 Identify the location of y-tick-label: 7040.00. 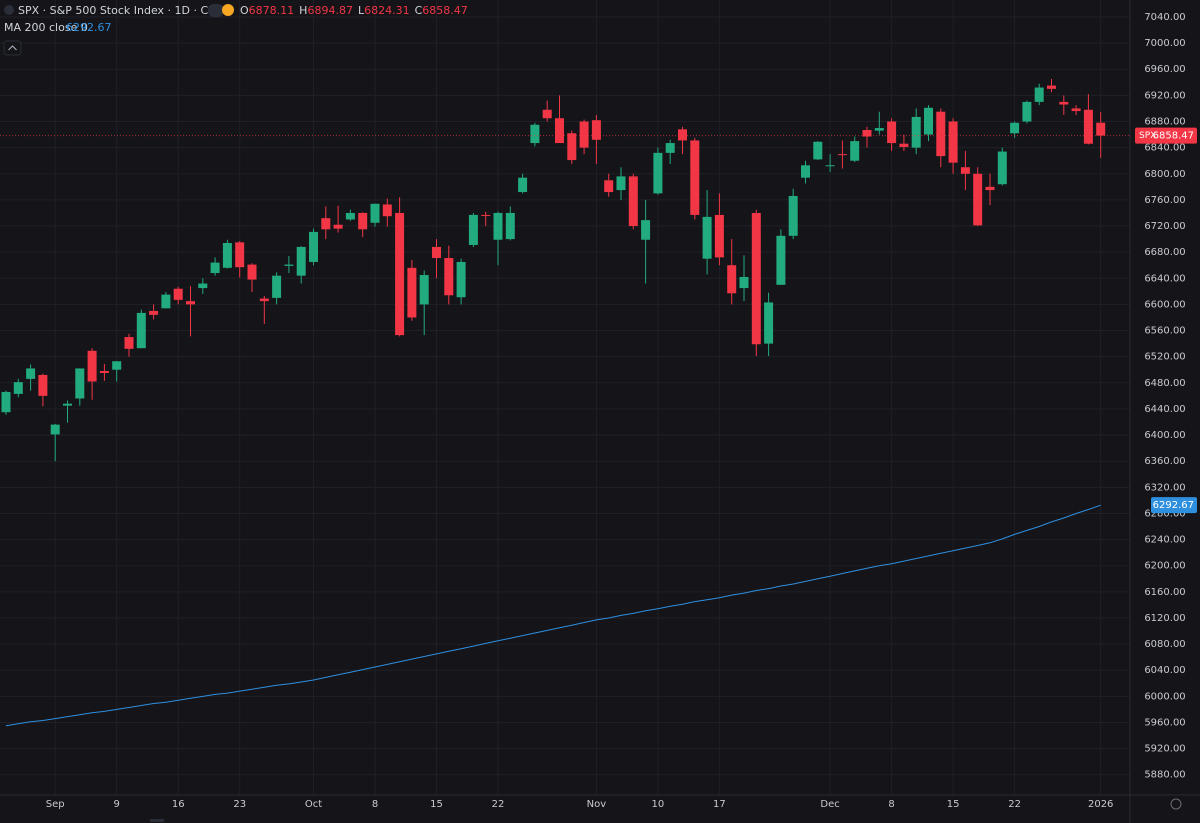
(1164, 17).